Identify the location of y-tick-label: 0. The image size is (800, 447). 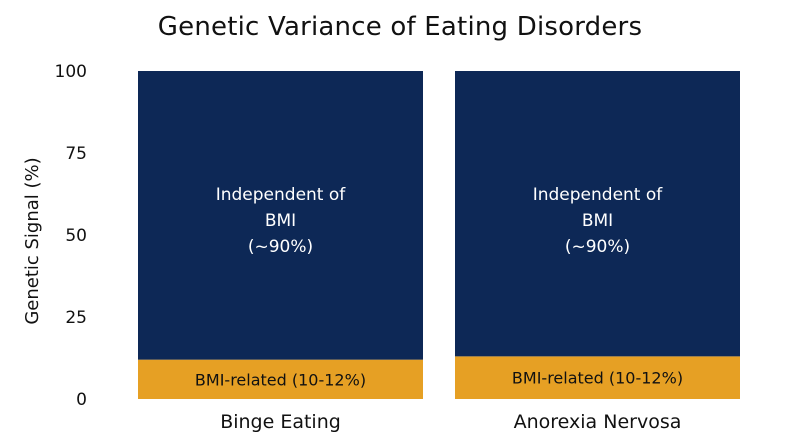
(81, 400).